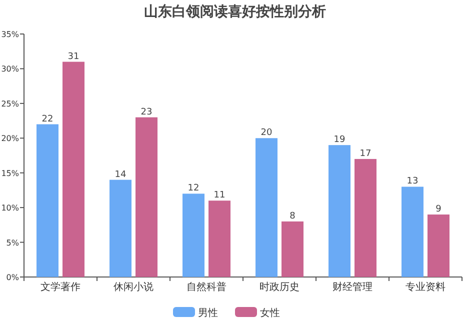 This screenshot has height=323, width=470. What do you see at coordinates (48, 119) in the screenshot?
I see `data-label: 22` at bounding box center [48, 119].